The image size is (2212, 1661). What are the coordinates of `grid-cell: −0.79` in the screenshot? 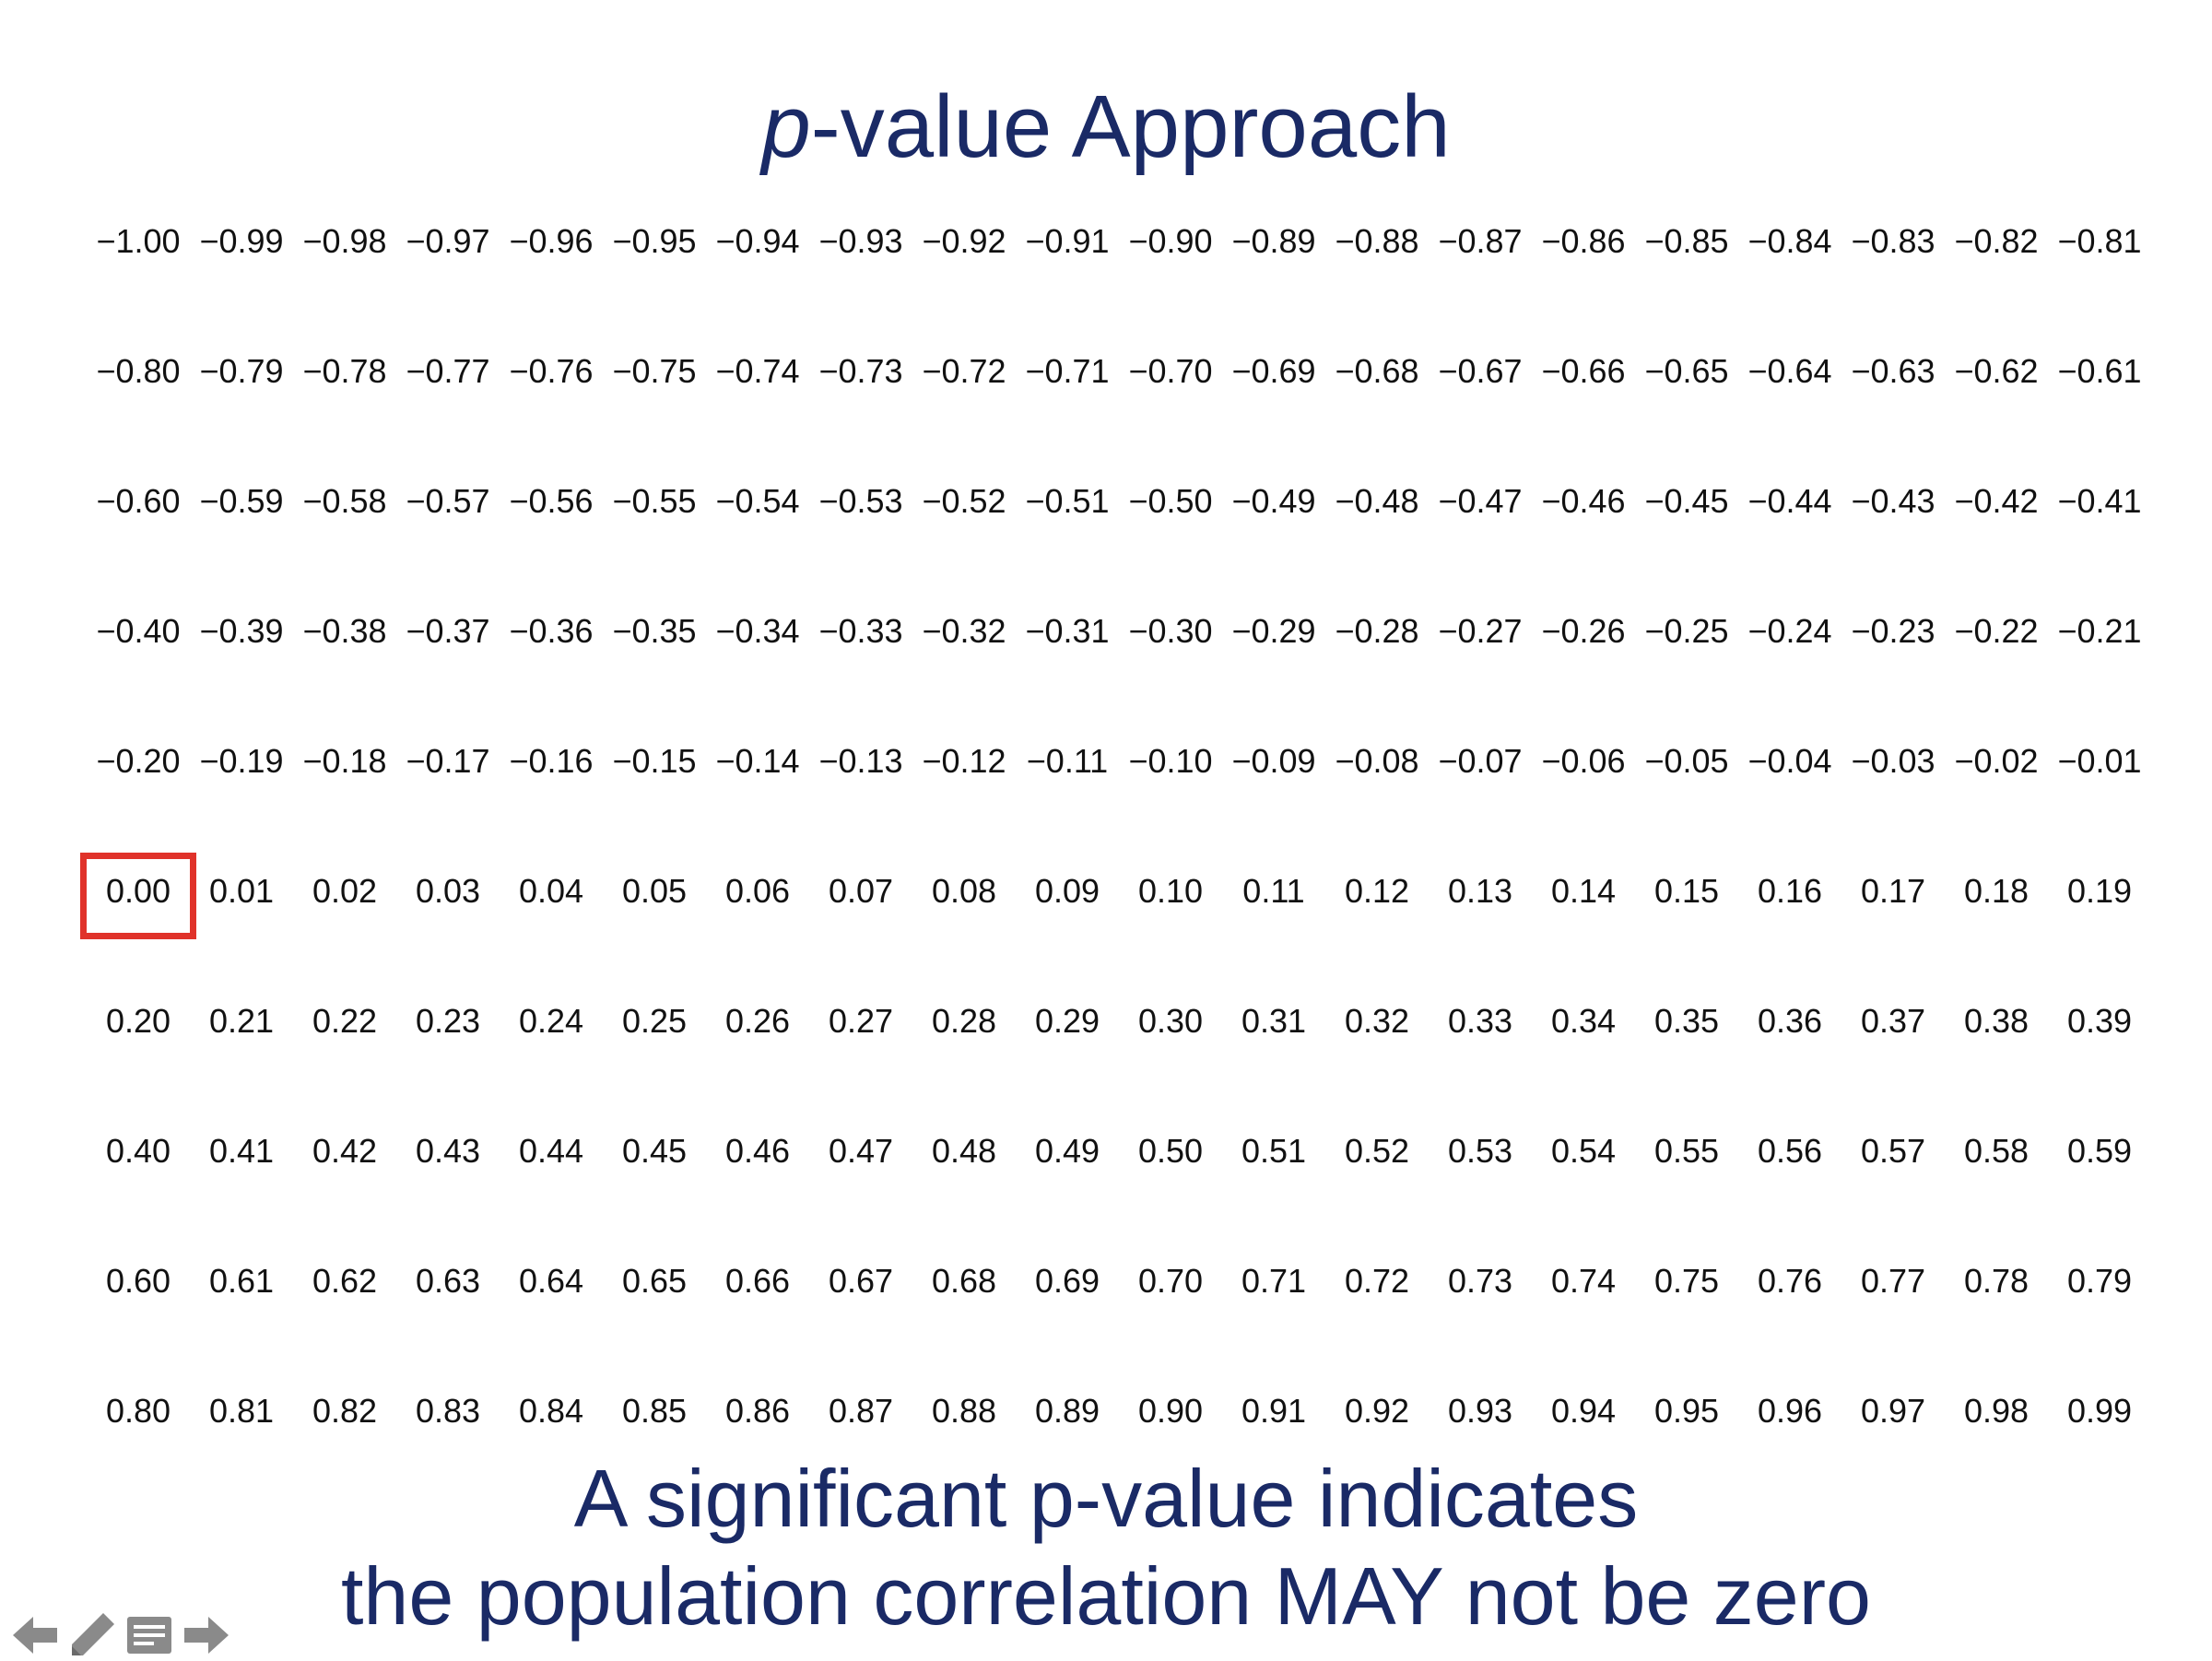 It's located at (241, 371).